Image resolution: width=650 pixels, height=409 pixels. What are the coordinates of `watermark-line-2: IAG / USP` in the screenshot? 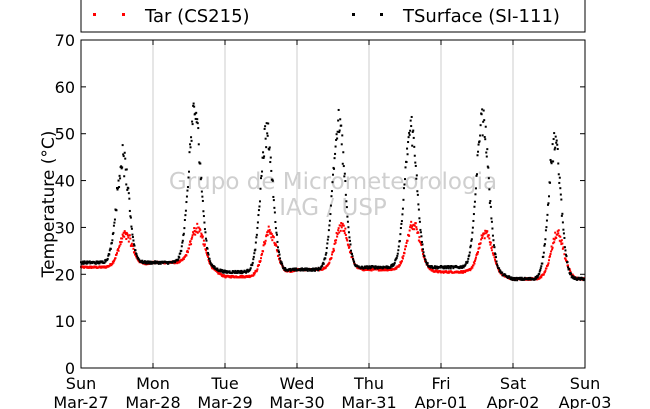 It's located at (333, 208).